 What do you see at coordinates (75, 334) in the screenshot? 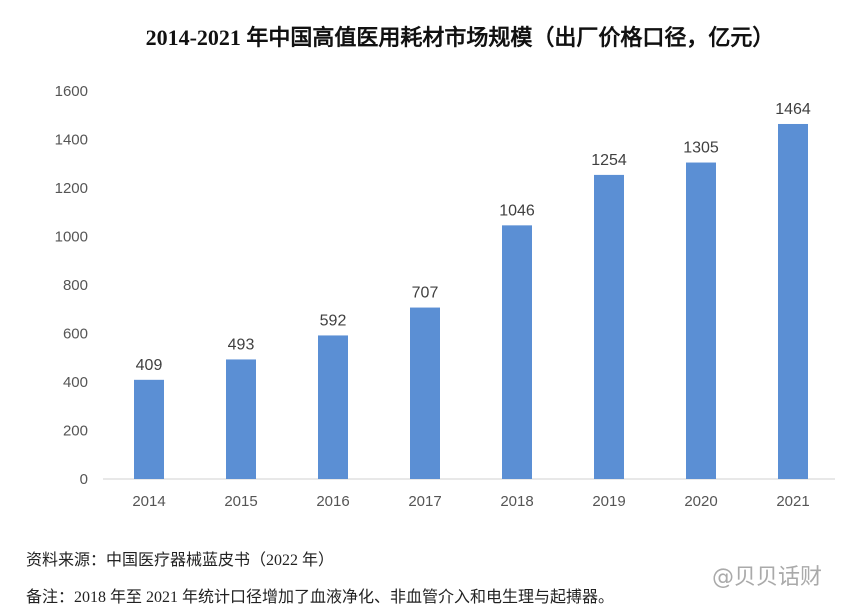
I see `y-tick-label: 600` at bounding box center [75, 334].